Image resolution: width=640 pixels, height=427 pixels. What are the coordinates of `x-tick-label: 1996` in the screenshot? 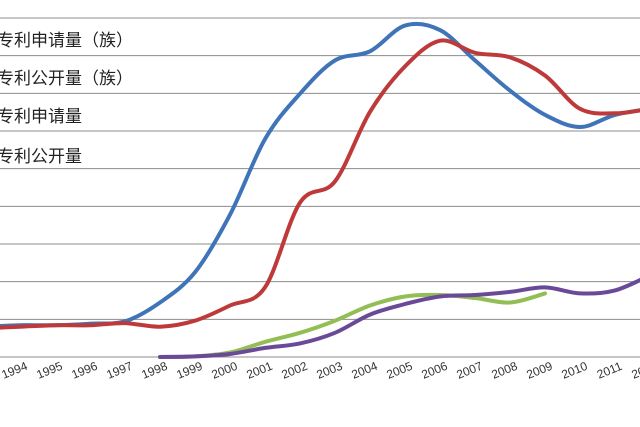 It's located at (84, 370).